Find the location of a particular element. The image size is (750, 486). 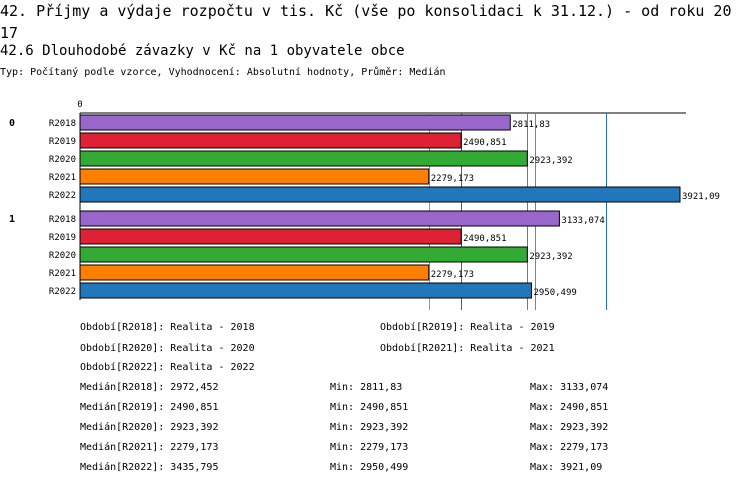

value-label: 3921,09 is located at coordinates (701, 197).